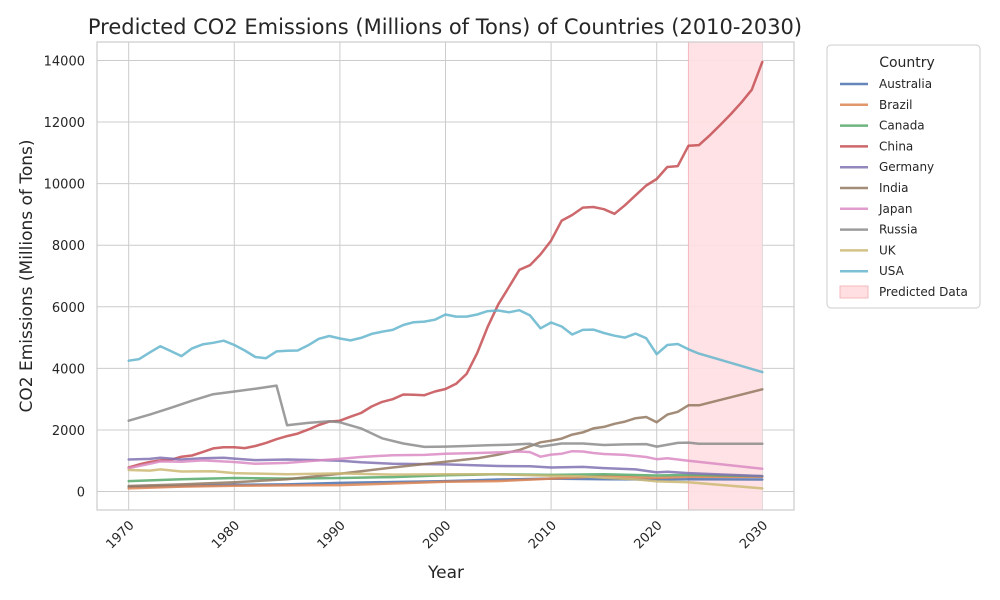 This screenshot has height=600, width=1000. Describe the element at coordinates (923, 292) in the screenshot. I see `legend-label-predicted: Predicted Data` at that location.